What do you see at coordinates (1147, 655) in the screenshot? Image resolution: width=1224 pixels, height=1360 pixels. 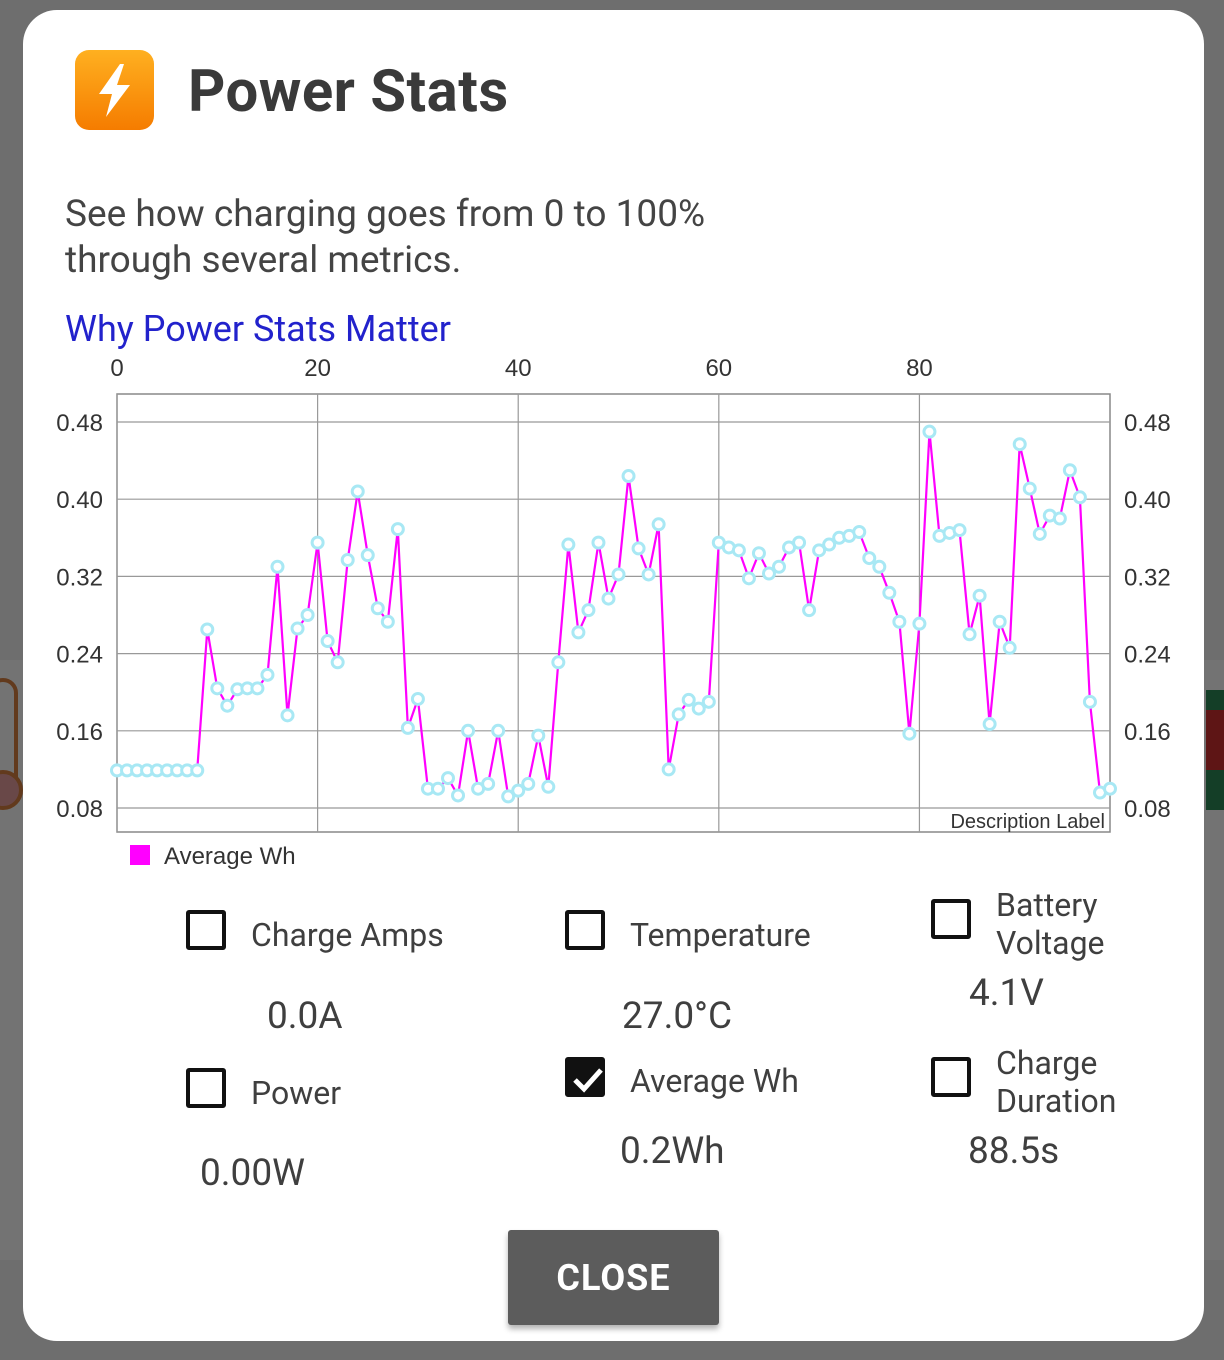 I see `y-tick-label-right: 0.24` at bounding box center [1147, 655].